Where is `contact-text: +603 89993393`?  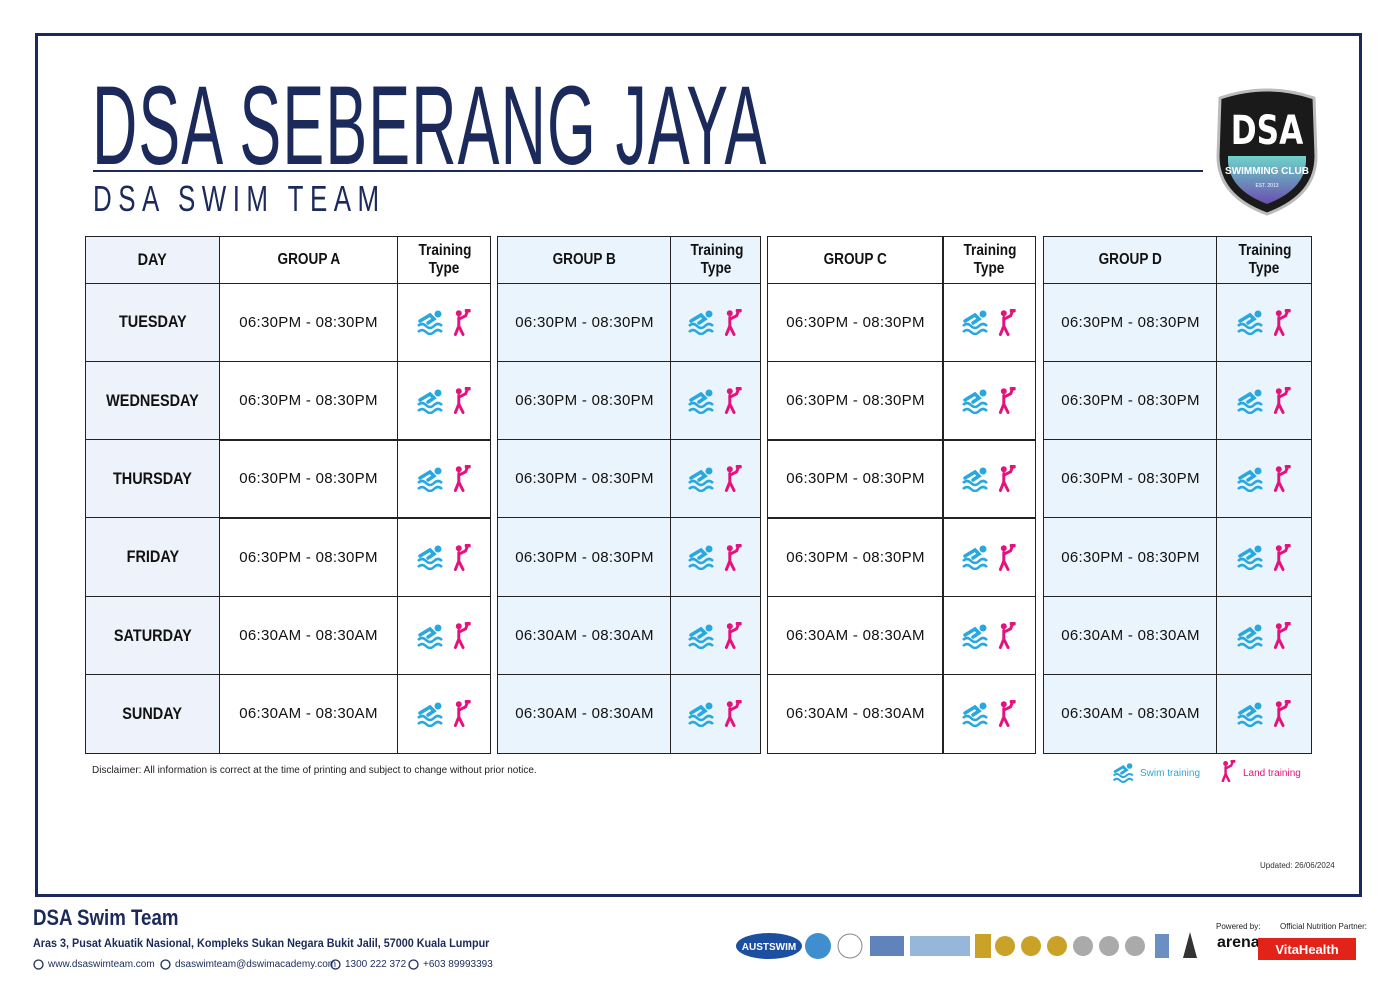 contact-text: +603 89993393 is located at coordinates (458, 964).